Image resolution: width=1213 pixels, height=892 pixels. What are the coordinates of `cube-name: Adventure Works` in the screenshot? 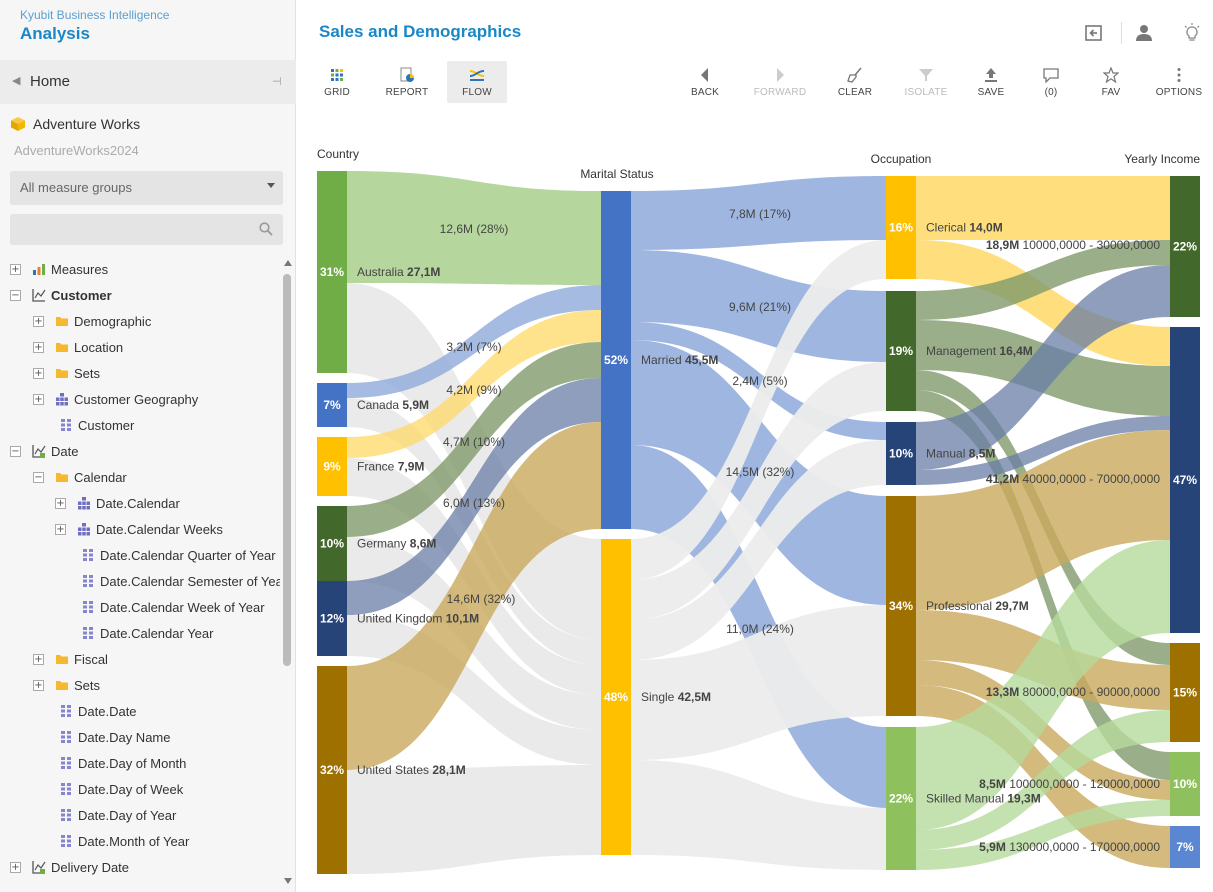 It's located at (87, 124).